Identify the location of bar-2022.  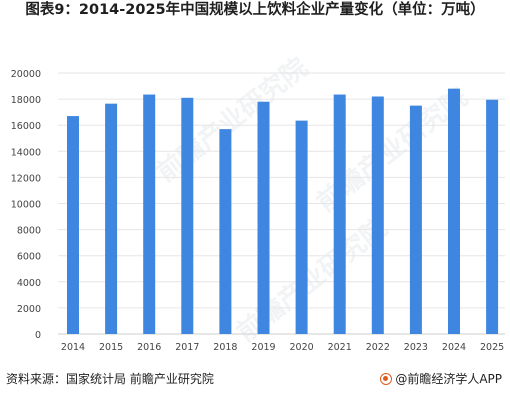
(377, 215).